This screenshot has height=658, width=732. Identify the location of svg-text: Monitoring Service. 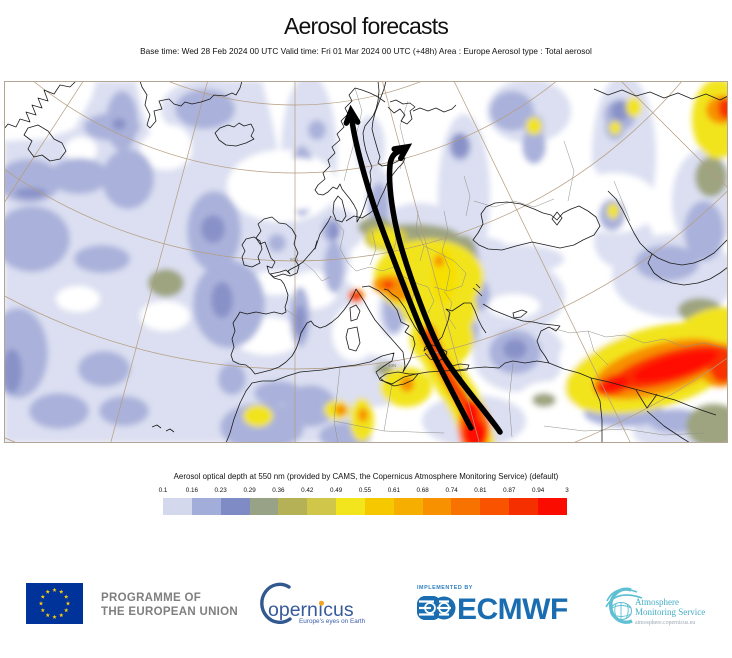
(670, 612).